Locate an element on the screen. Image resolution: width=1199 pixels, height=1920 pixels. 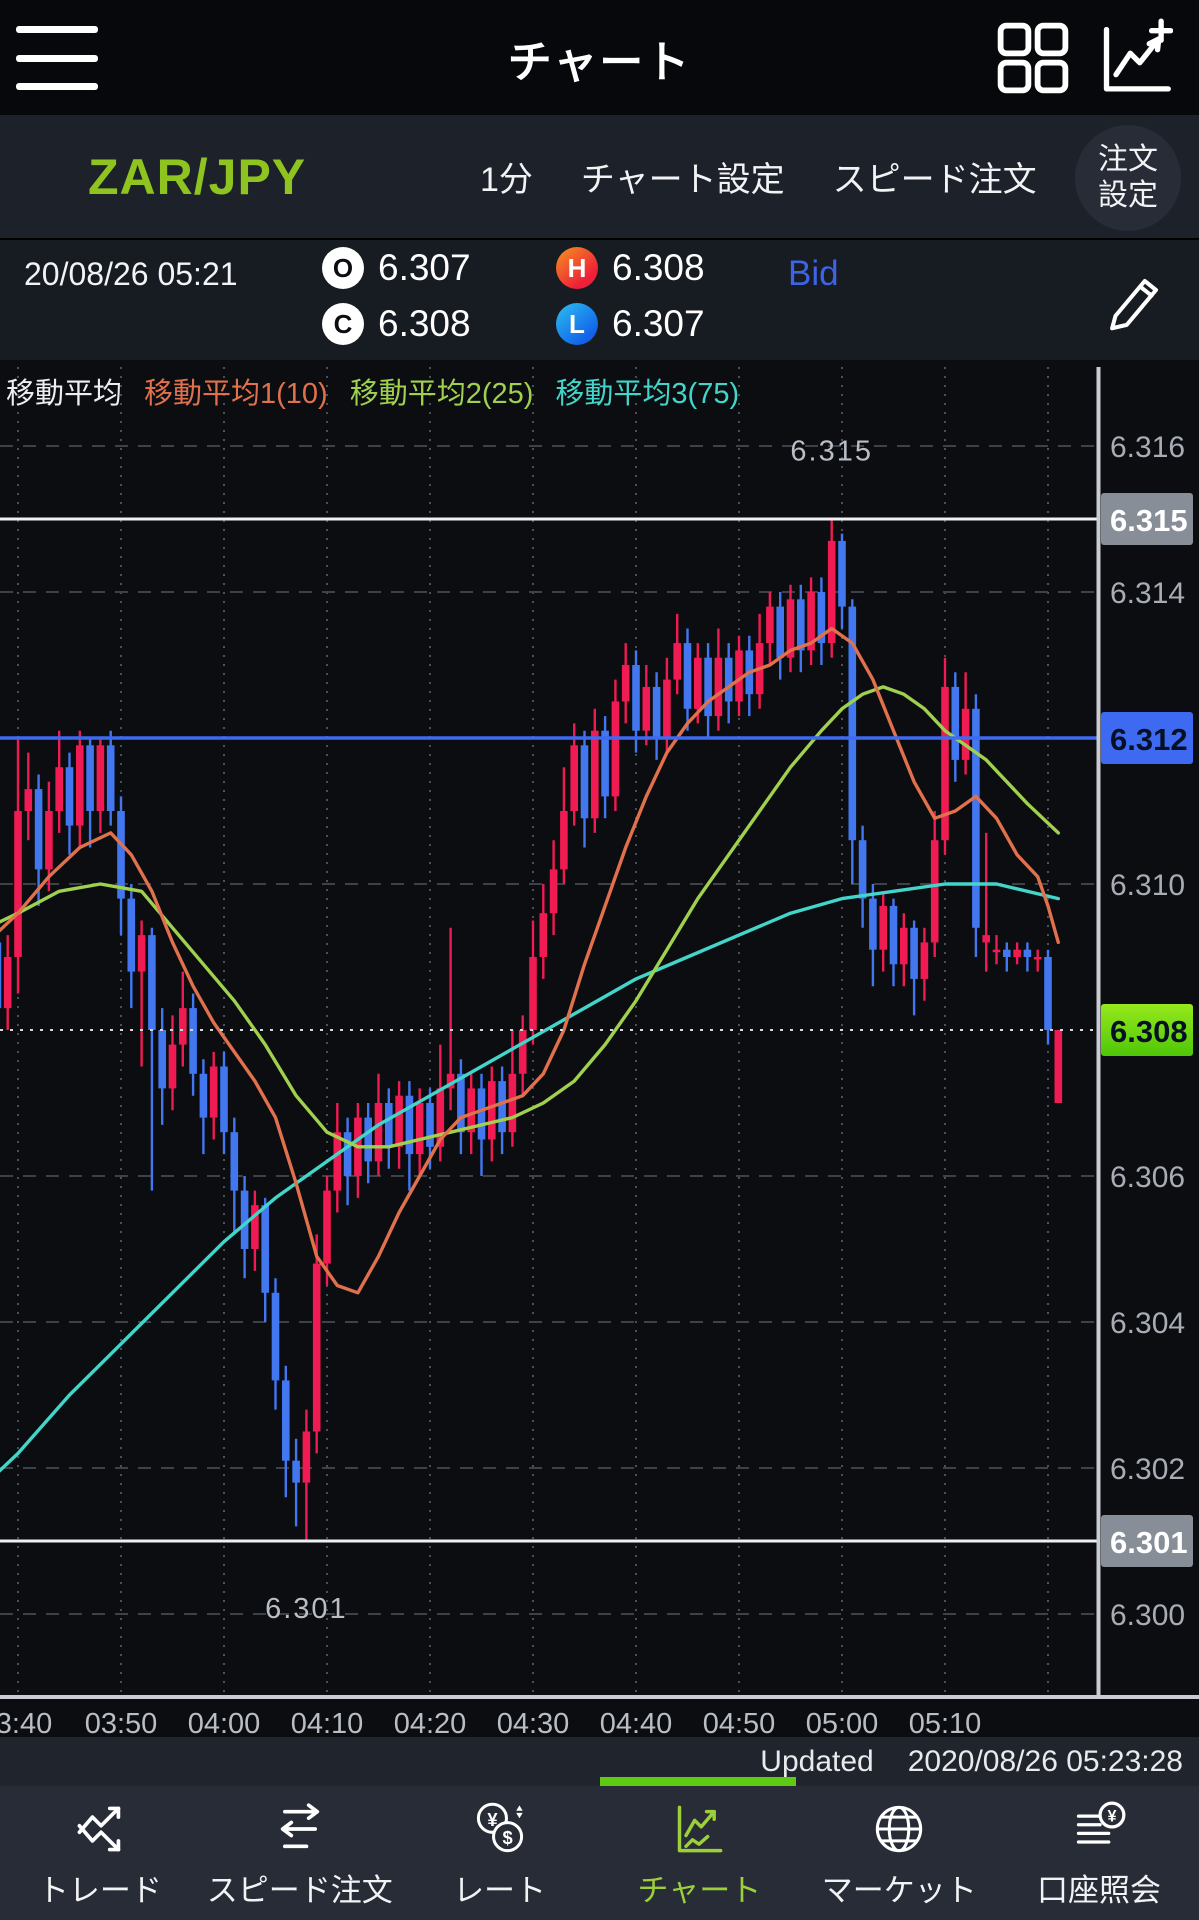
currency-pair: ZAR/JPY is located at coordinates (197, 176).